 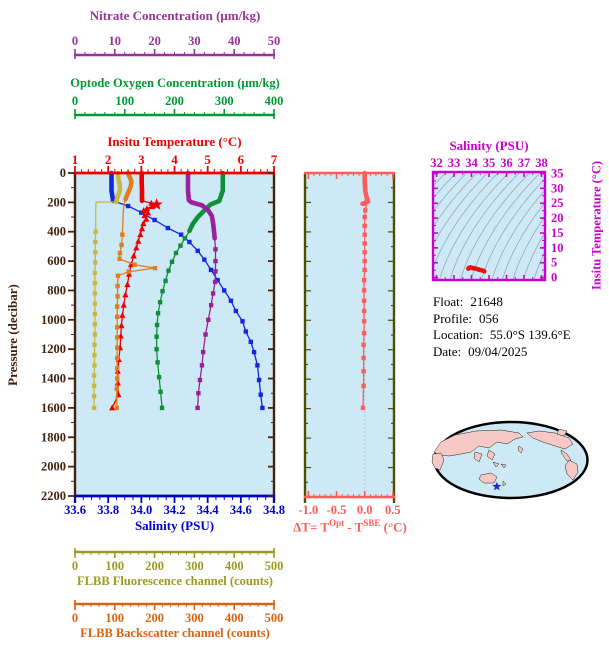 What do you see at coordinates (53, 467) in the screenshot?
I see `svg-text: 2000` at bounding box center [53, 467].